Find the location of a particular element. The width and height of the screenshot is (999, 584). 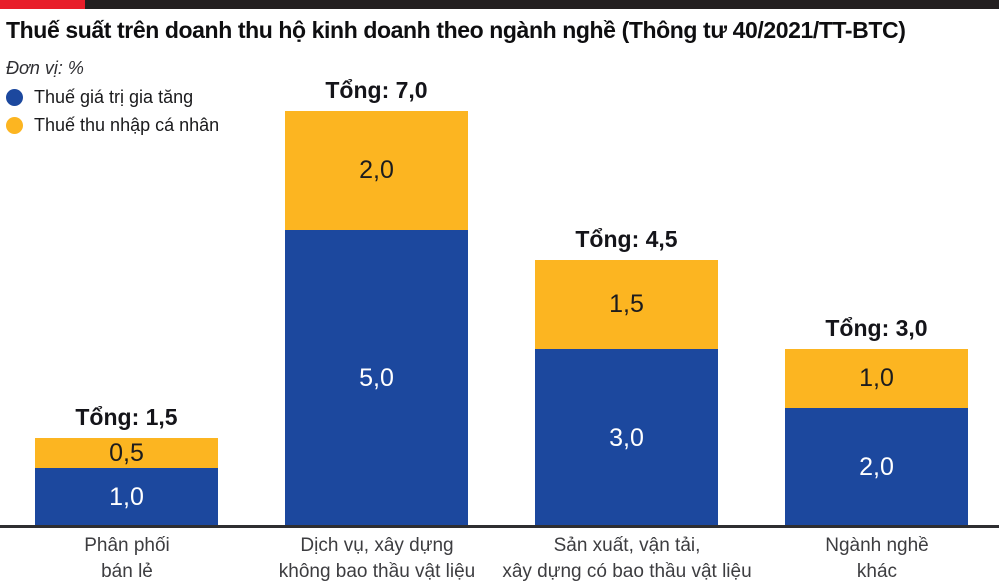

bar-total-label: Tổng: 7,0 is located at coordinates (376, 90).